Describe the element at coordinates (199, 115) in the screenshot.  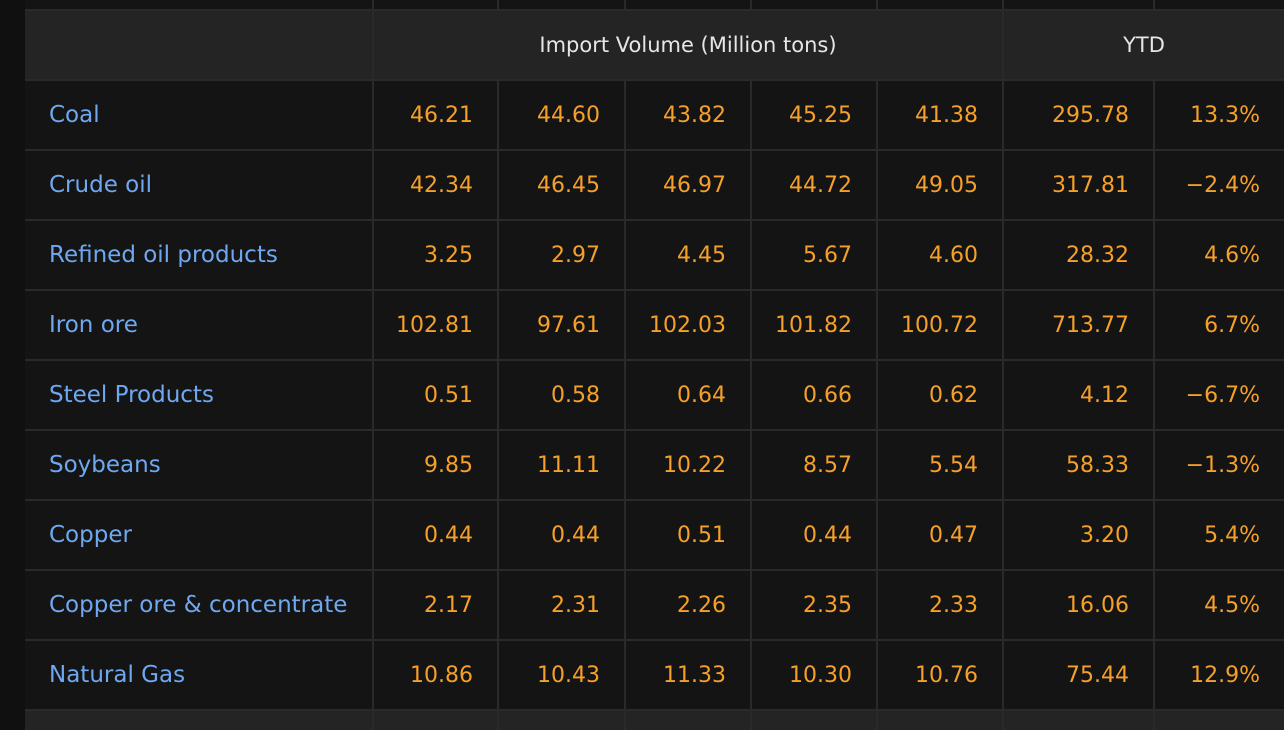
I see `row-label: Coal` at that location.